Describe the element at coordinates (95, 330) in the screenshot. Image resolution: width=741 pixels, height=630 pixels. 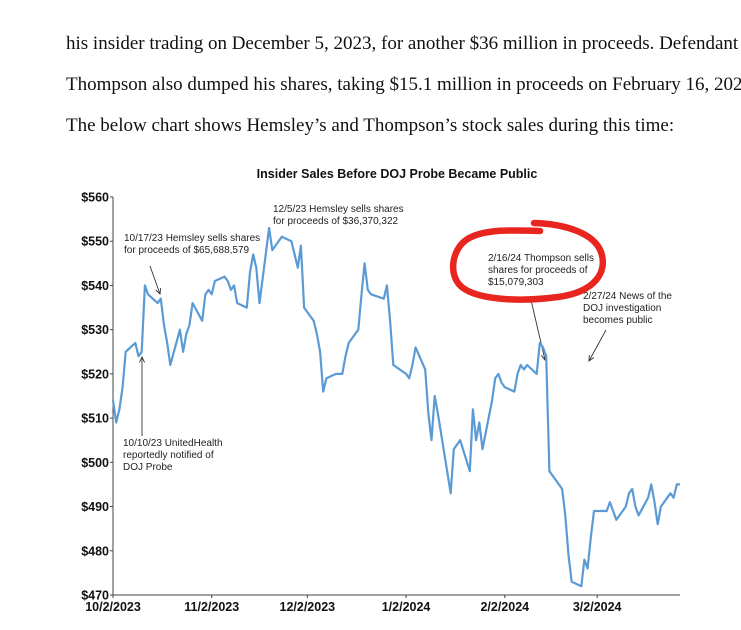
I see `y-tick-label: $530` at that location.